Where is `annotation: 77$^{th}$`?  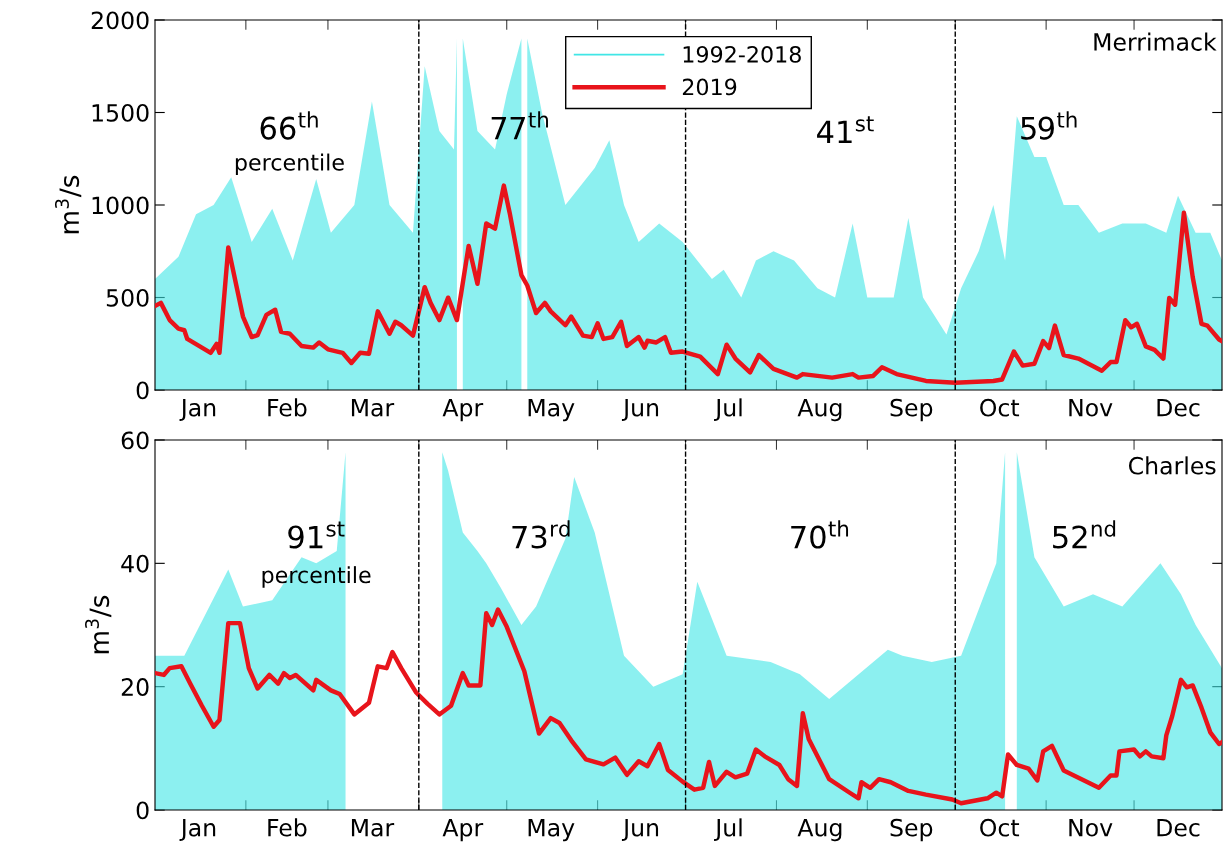 annotation: 77$^{th}$ is located at coordinates (519, 125).